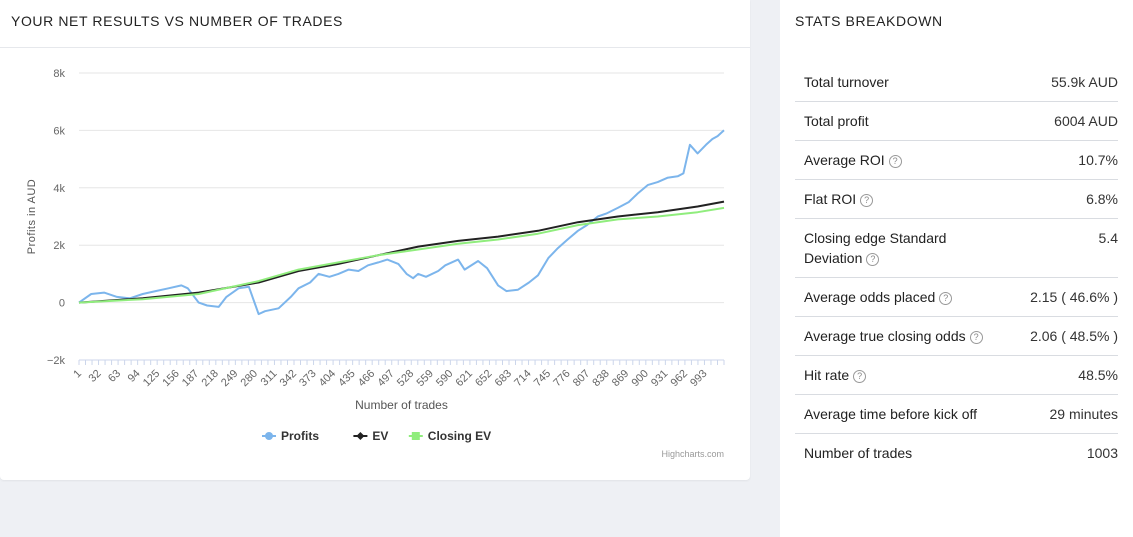 The image size is (1133, 537). I want to click on stats-row-label-cell: Closing edge Standard Deviation?, so click(899, 248).